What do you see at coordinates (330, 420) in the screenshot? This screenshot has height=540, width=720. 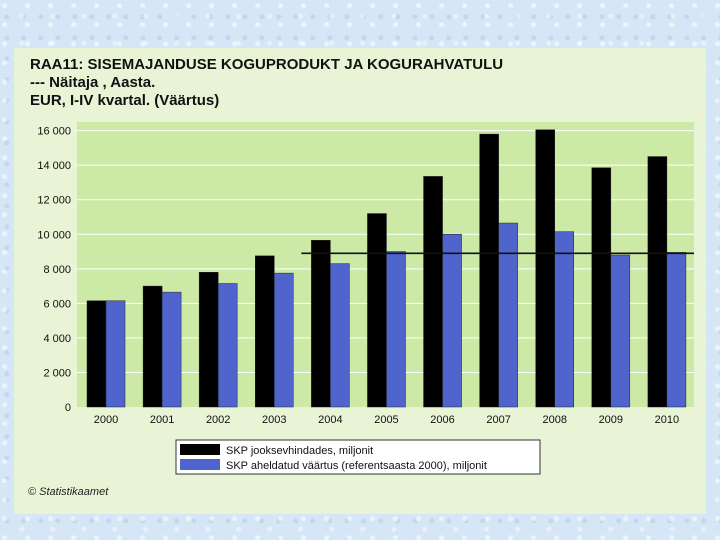 I see `x-tick-label: 2004` at bounding box center [330, 420].